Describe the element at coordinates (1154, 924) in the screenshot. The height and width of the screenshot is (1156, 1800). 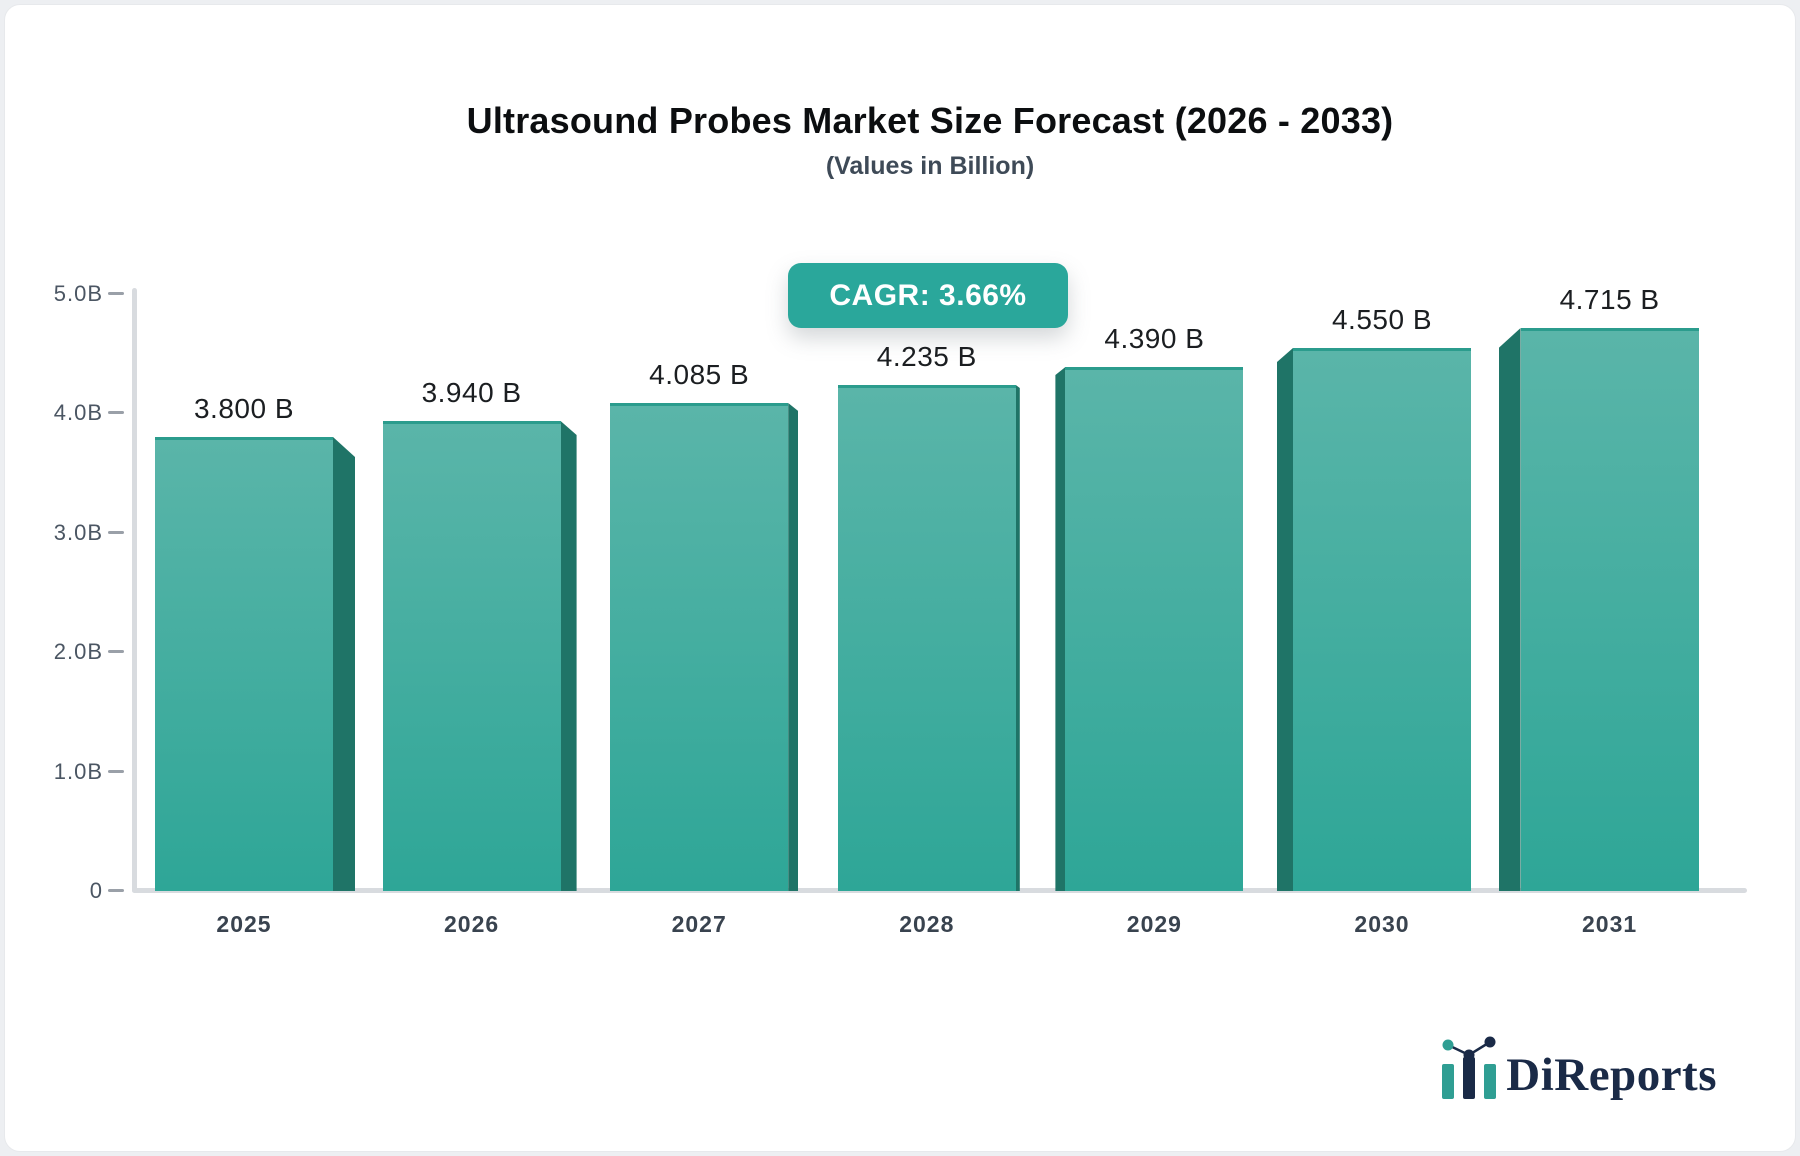
I see `x-tick-label: 2029` at that location.